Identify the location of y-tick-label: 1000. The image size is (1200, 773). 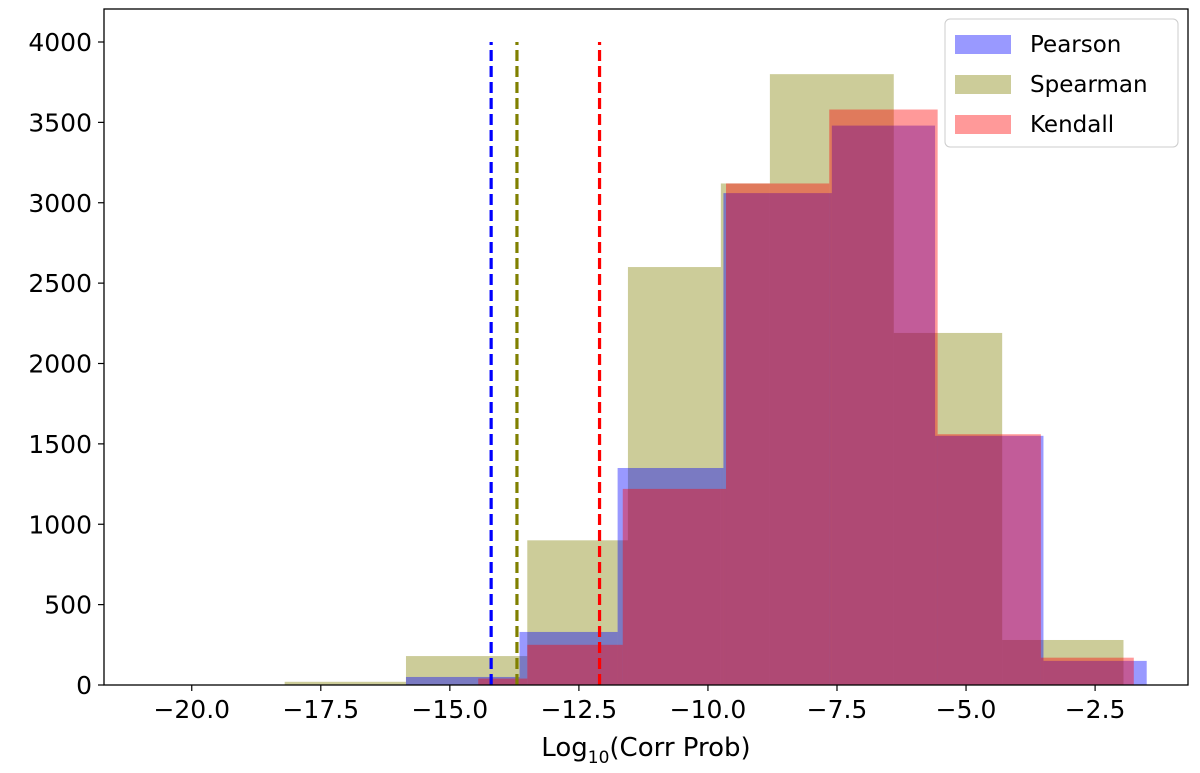
(60, 524).